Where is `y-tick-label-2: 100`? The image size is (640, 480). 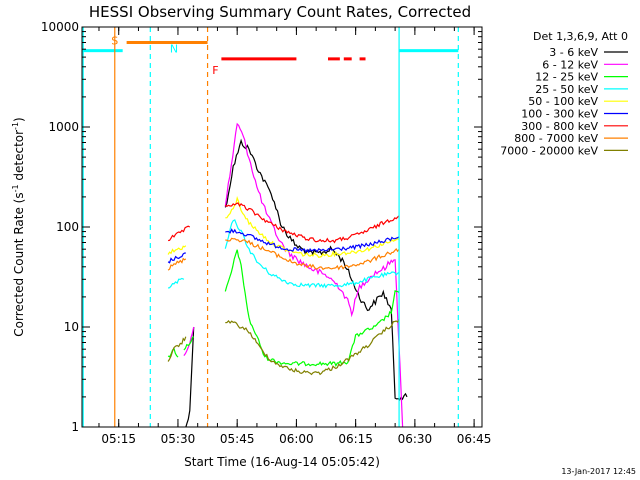 y-tick-label-2: 100 is located at coordinates (67, 227).